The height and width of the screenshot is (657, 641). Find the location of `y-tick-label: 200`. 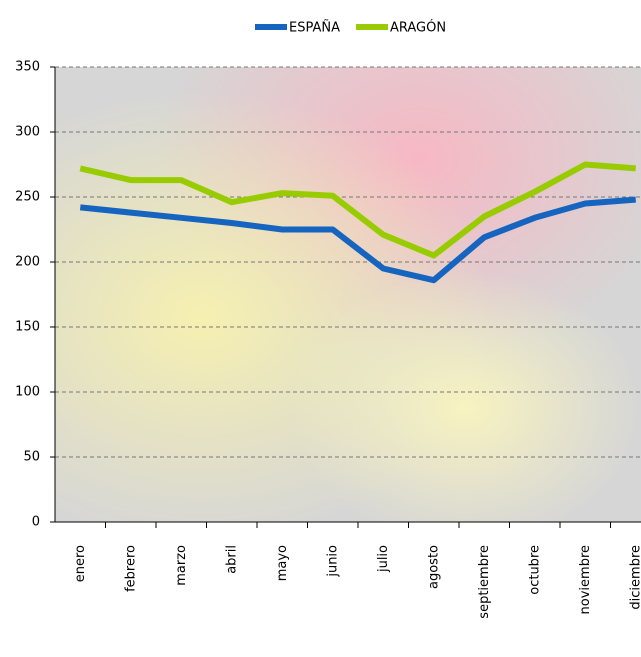

y-tick-label: 200 is located at coordinates (27, 262).